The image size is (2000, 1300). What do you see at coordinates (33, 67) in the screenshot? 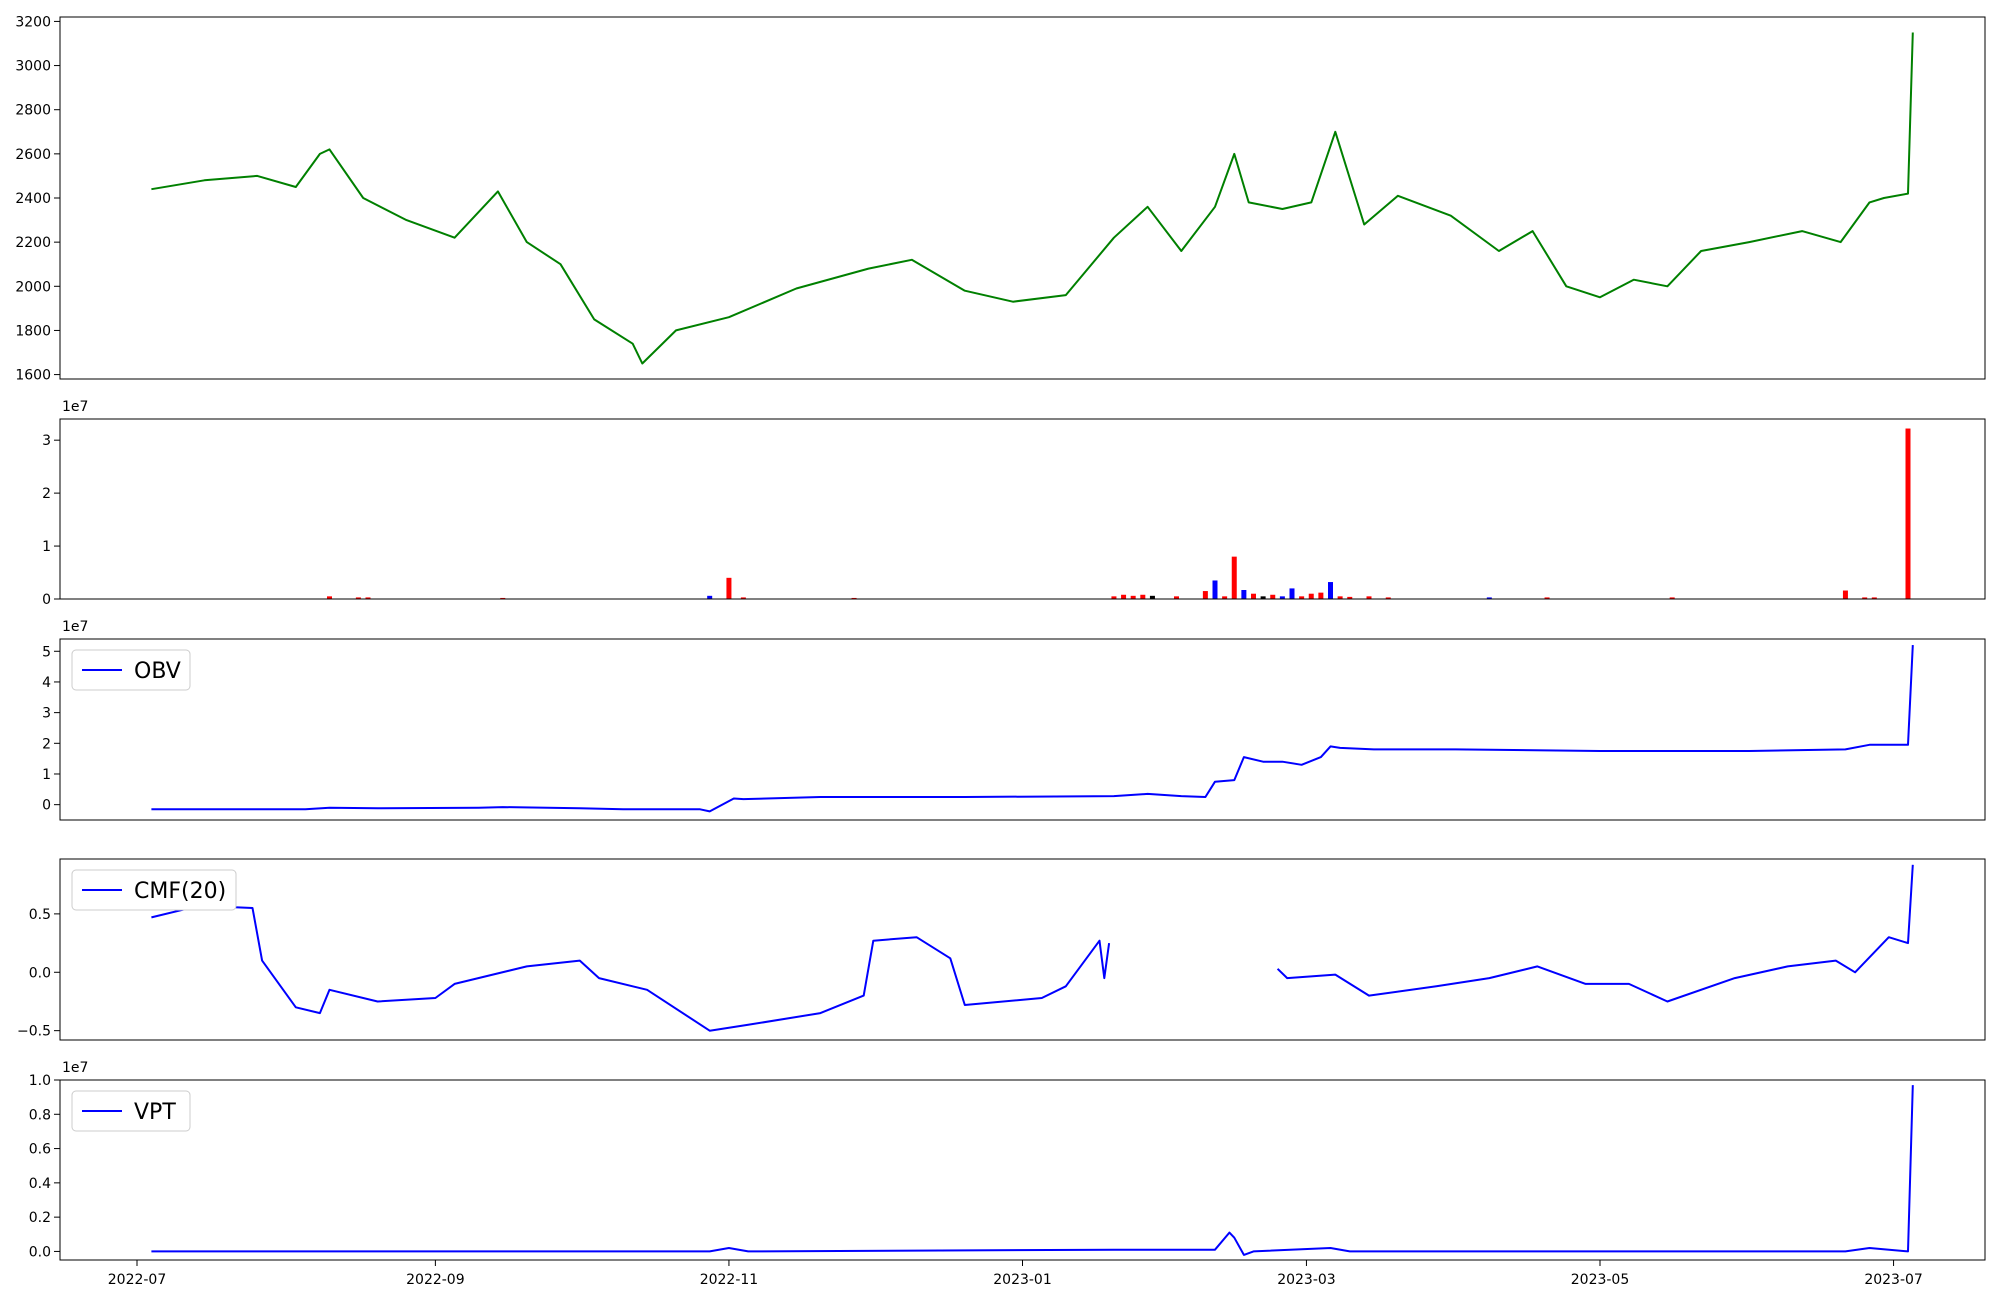
I see `ytick-label: 3000` at bounding box center [33, 67].